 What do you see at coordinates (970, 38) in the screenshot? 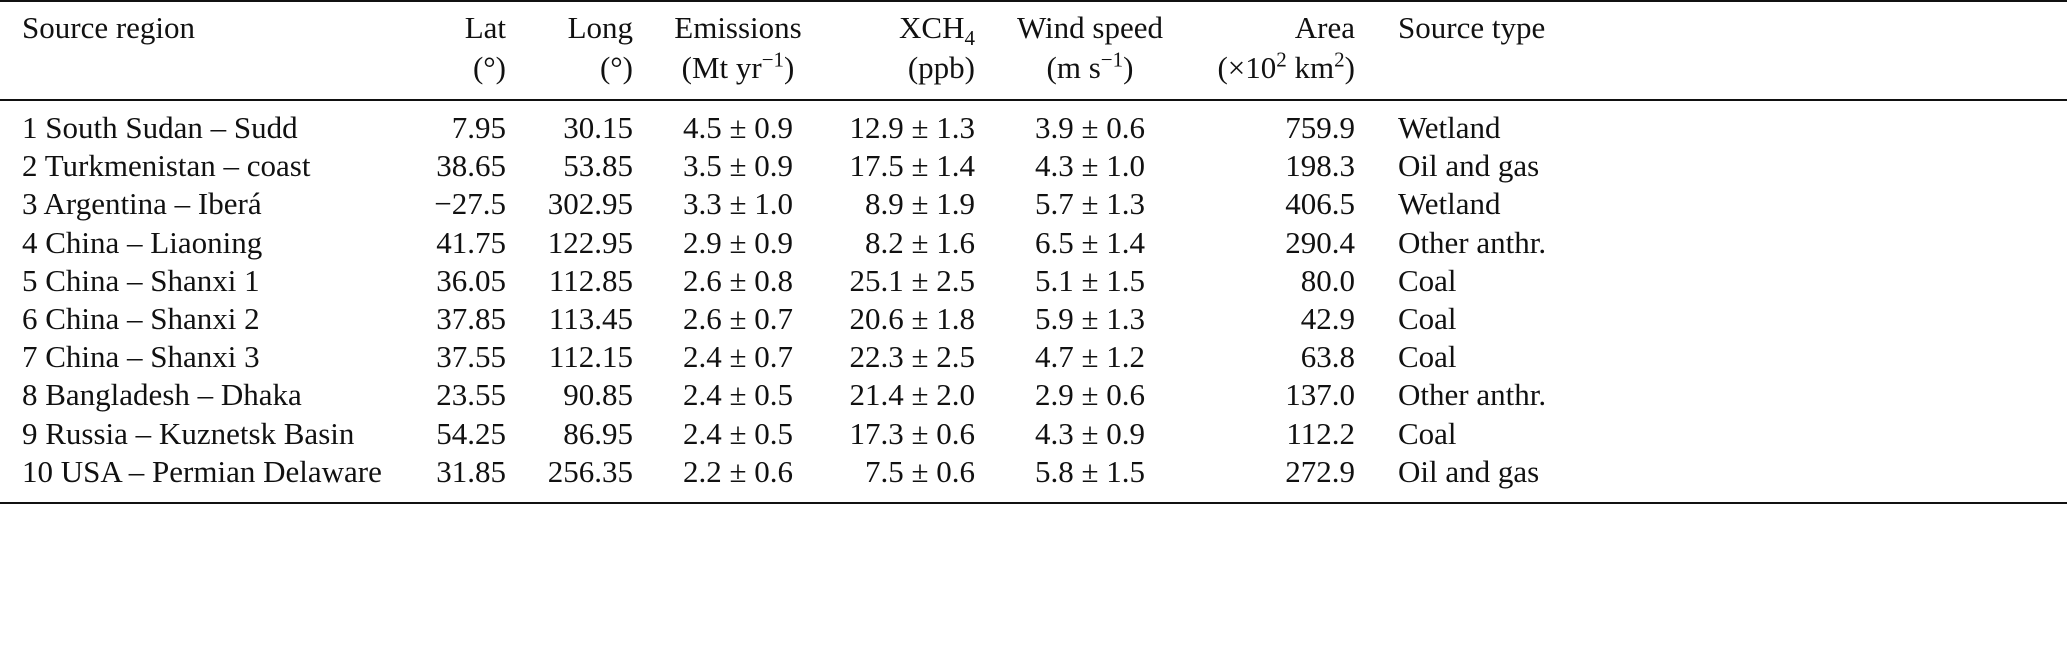
I see `header-text: 4` at bounding box center [970, 38].